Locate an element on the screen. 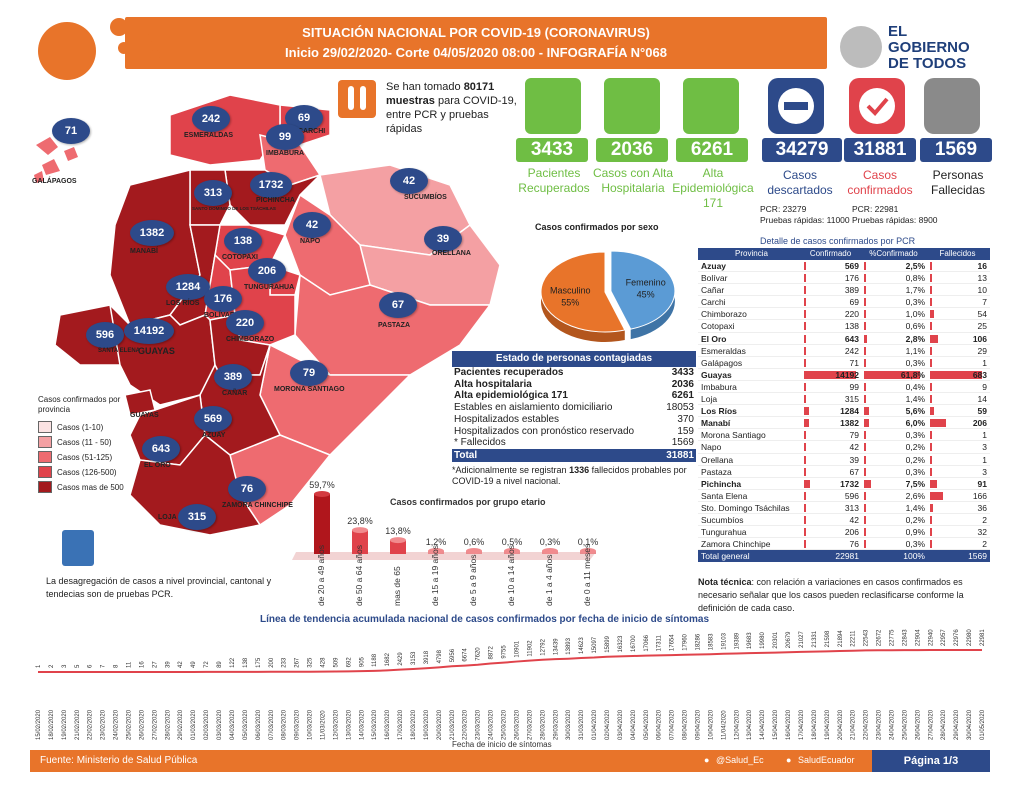  trend-date-label: 12/04/2020 is located at coordinates (737, 724).